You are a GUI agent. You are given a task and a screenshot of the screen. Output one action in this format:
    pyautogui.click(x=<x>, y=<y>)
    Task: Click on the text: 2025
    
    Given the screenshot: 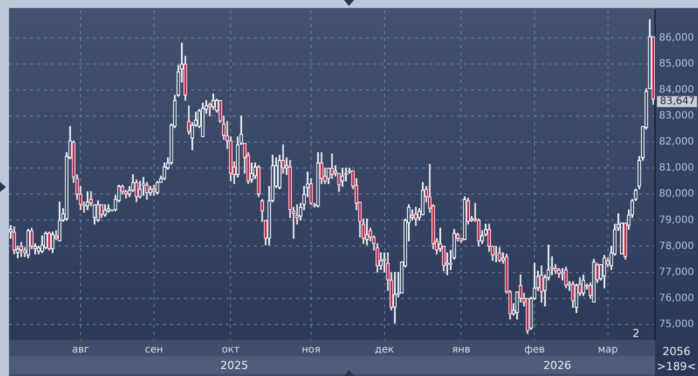 What is the action you would take?
    pyautogui.click(x=234, y=365)
    